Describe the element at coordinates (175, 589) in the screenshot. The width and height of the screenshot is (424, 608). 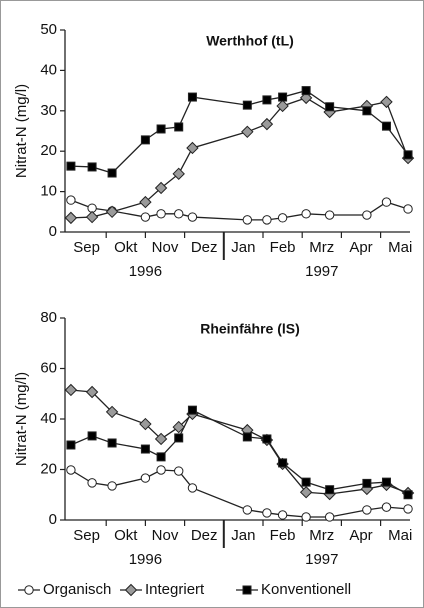
I see `legend-label: Integriert` at that location.